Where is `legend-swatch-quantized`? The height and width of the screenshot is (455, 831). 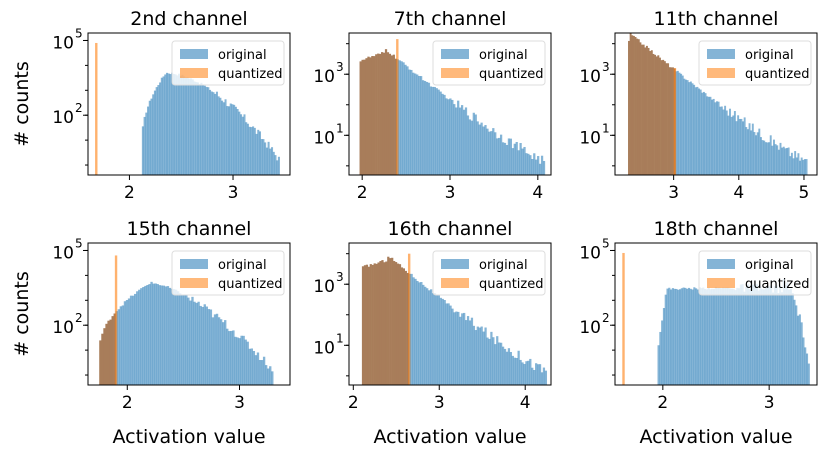 legend-swatch-quantized is located at coordinates (194, 73).